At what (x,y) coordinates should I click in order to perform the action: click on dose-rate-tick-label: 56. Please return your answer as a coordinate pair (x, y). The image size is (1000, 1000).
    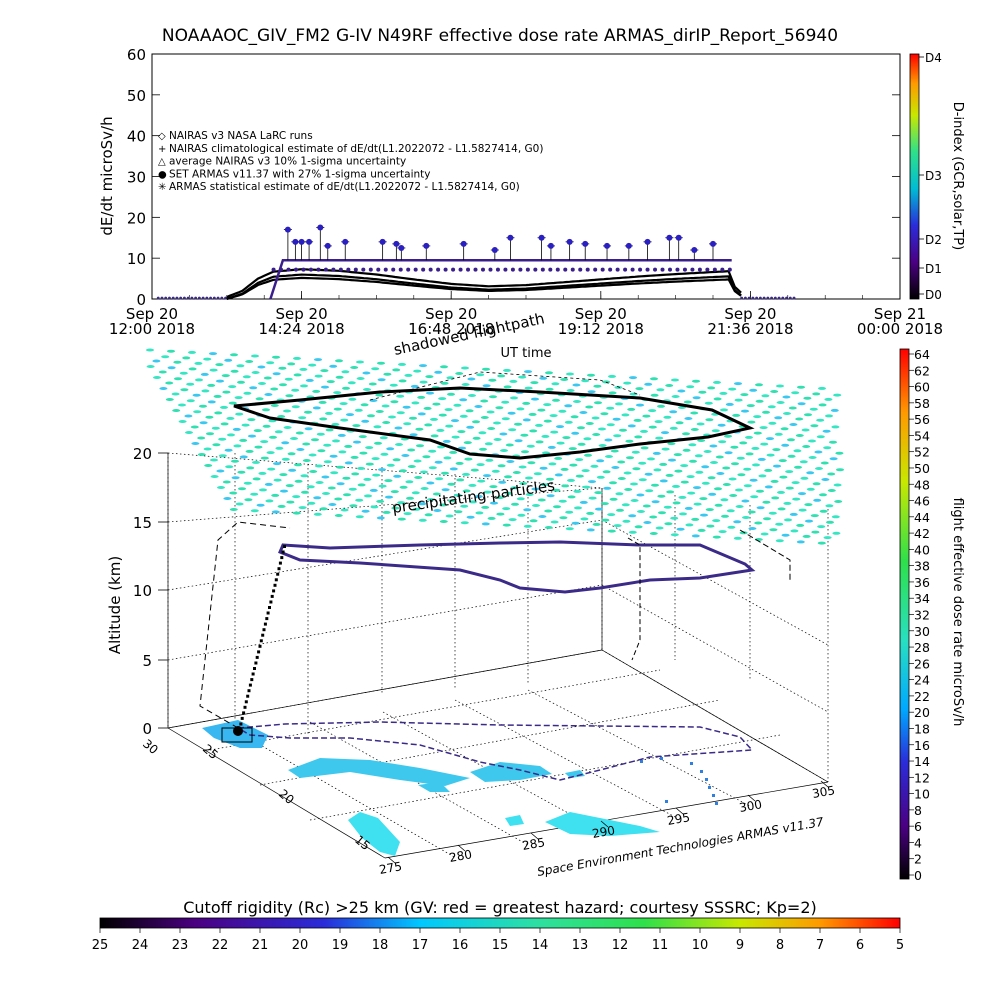
    Looking at the image, I should click on (922, 419).